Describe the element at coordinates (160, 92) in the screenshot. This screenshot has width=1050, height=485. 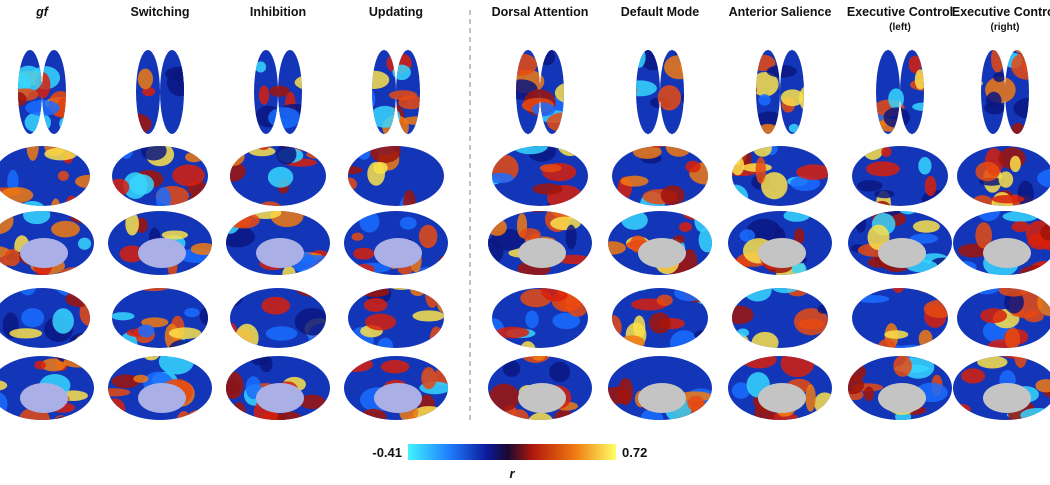
I see `brain-base` at that location.